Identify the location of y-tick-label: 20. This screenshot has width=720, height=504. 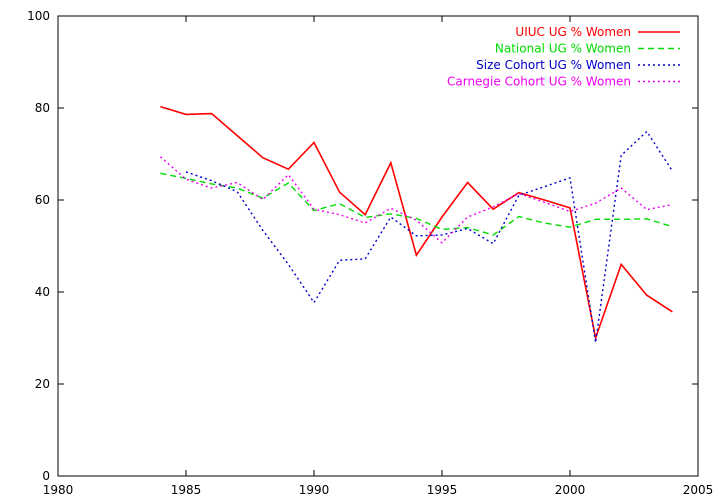
(42, 384).